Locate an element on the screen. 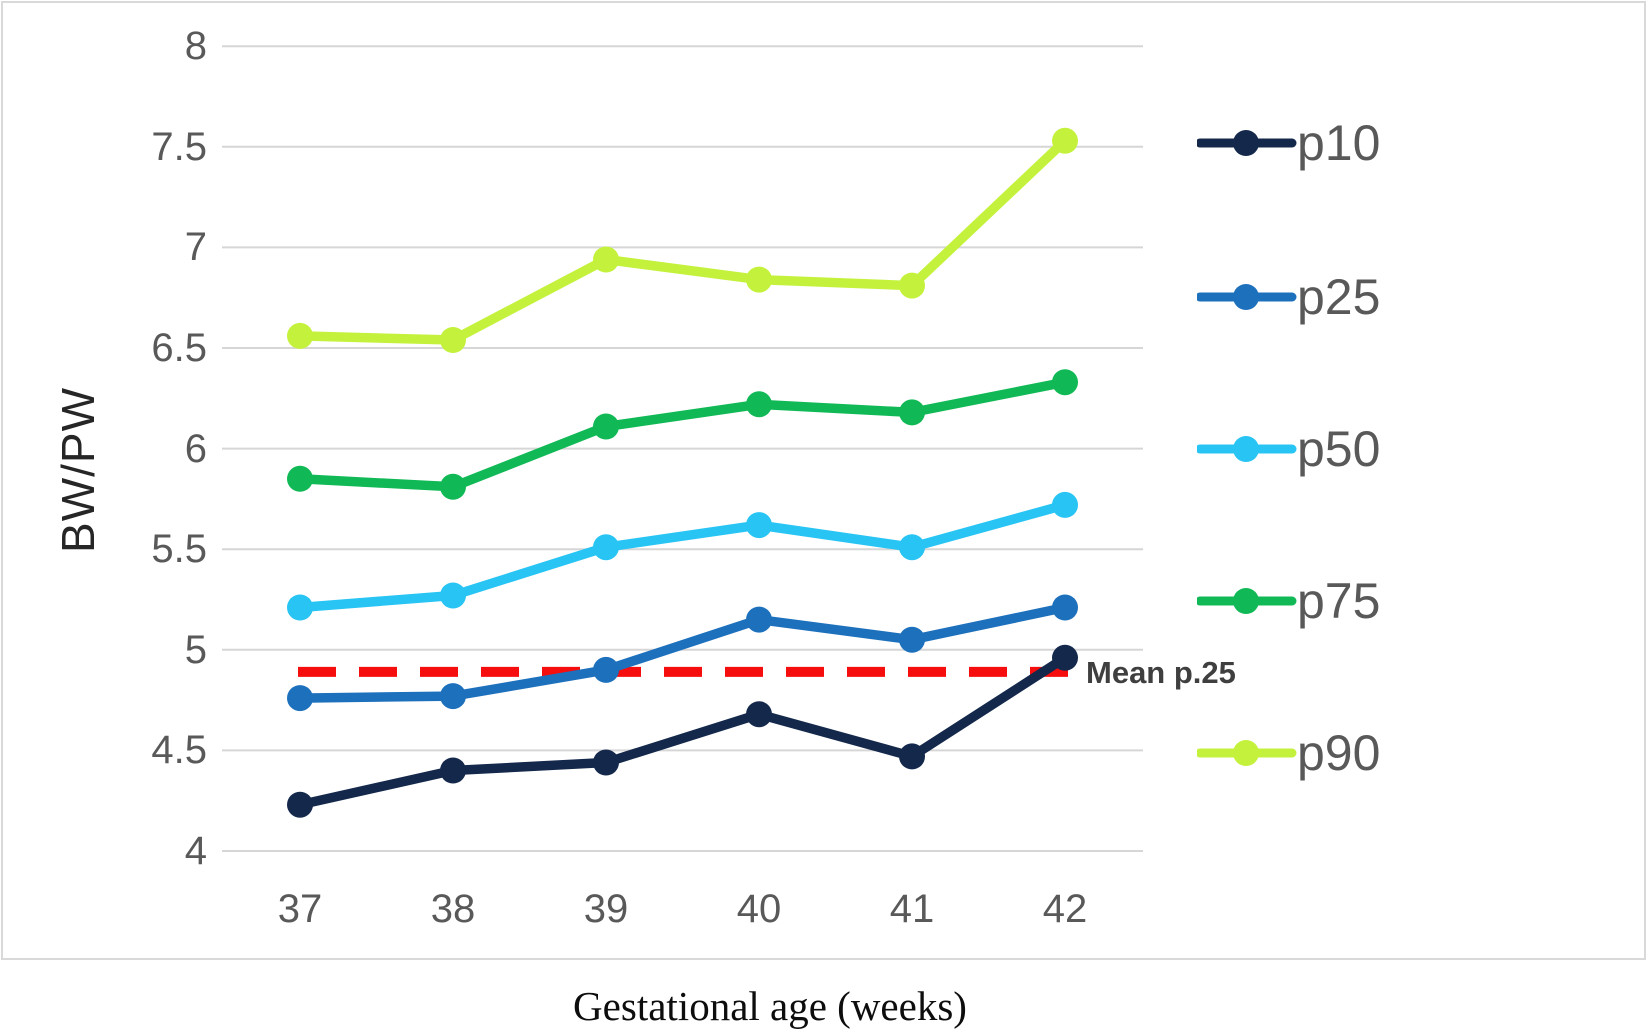  y-tick-4: 4 is located at coordinates (195, 851).